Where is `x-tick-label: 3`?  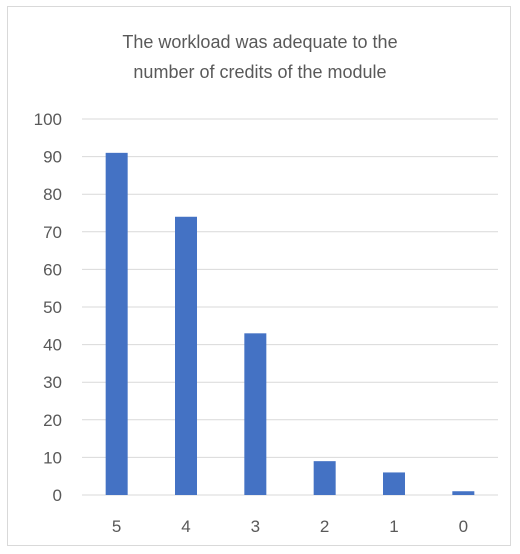 x-tick-label: 3 is located at coordinates (255, 526).